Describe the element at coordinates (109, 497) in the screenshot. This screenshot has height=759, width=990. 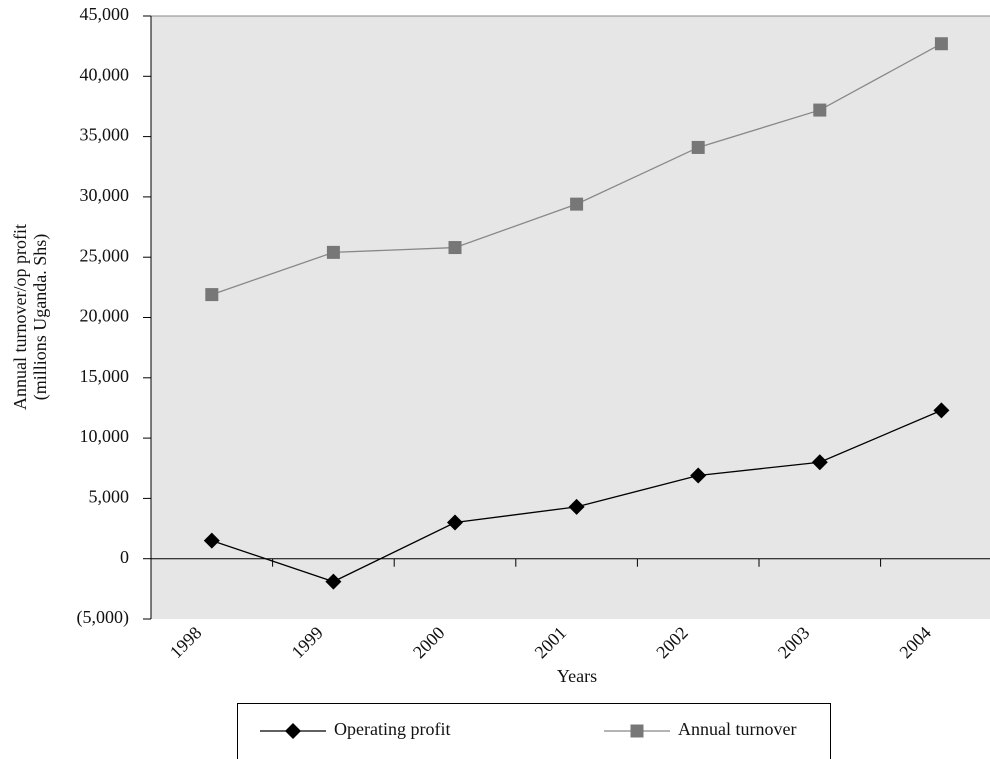
I see `y-tick-label: 5,000` at that location.